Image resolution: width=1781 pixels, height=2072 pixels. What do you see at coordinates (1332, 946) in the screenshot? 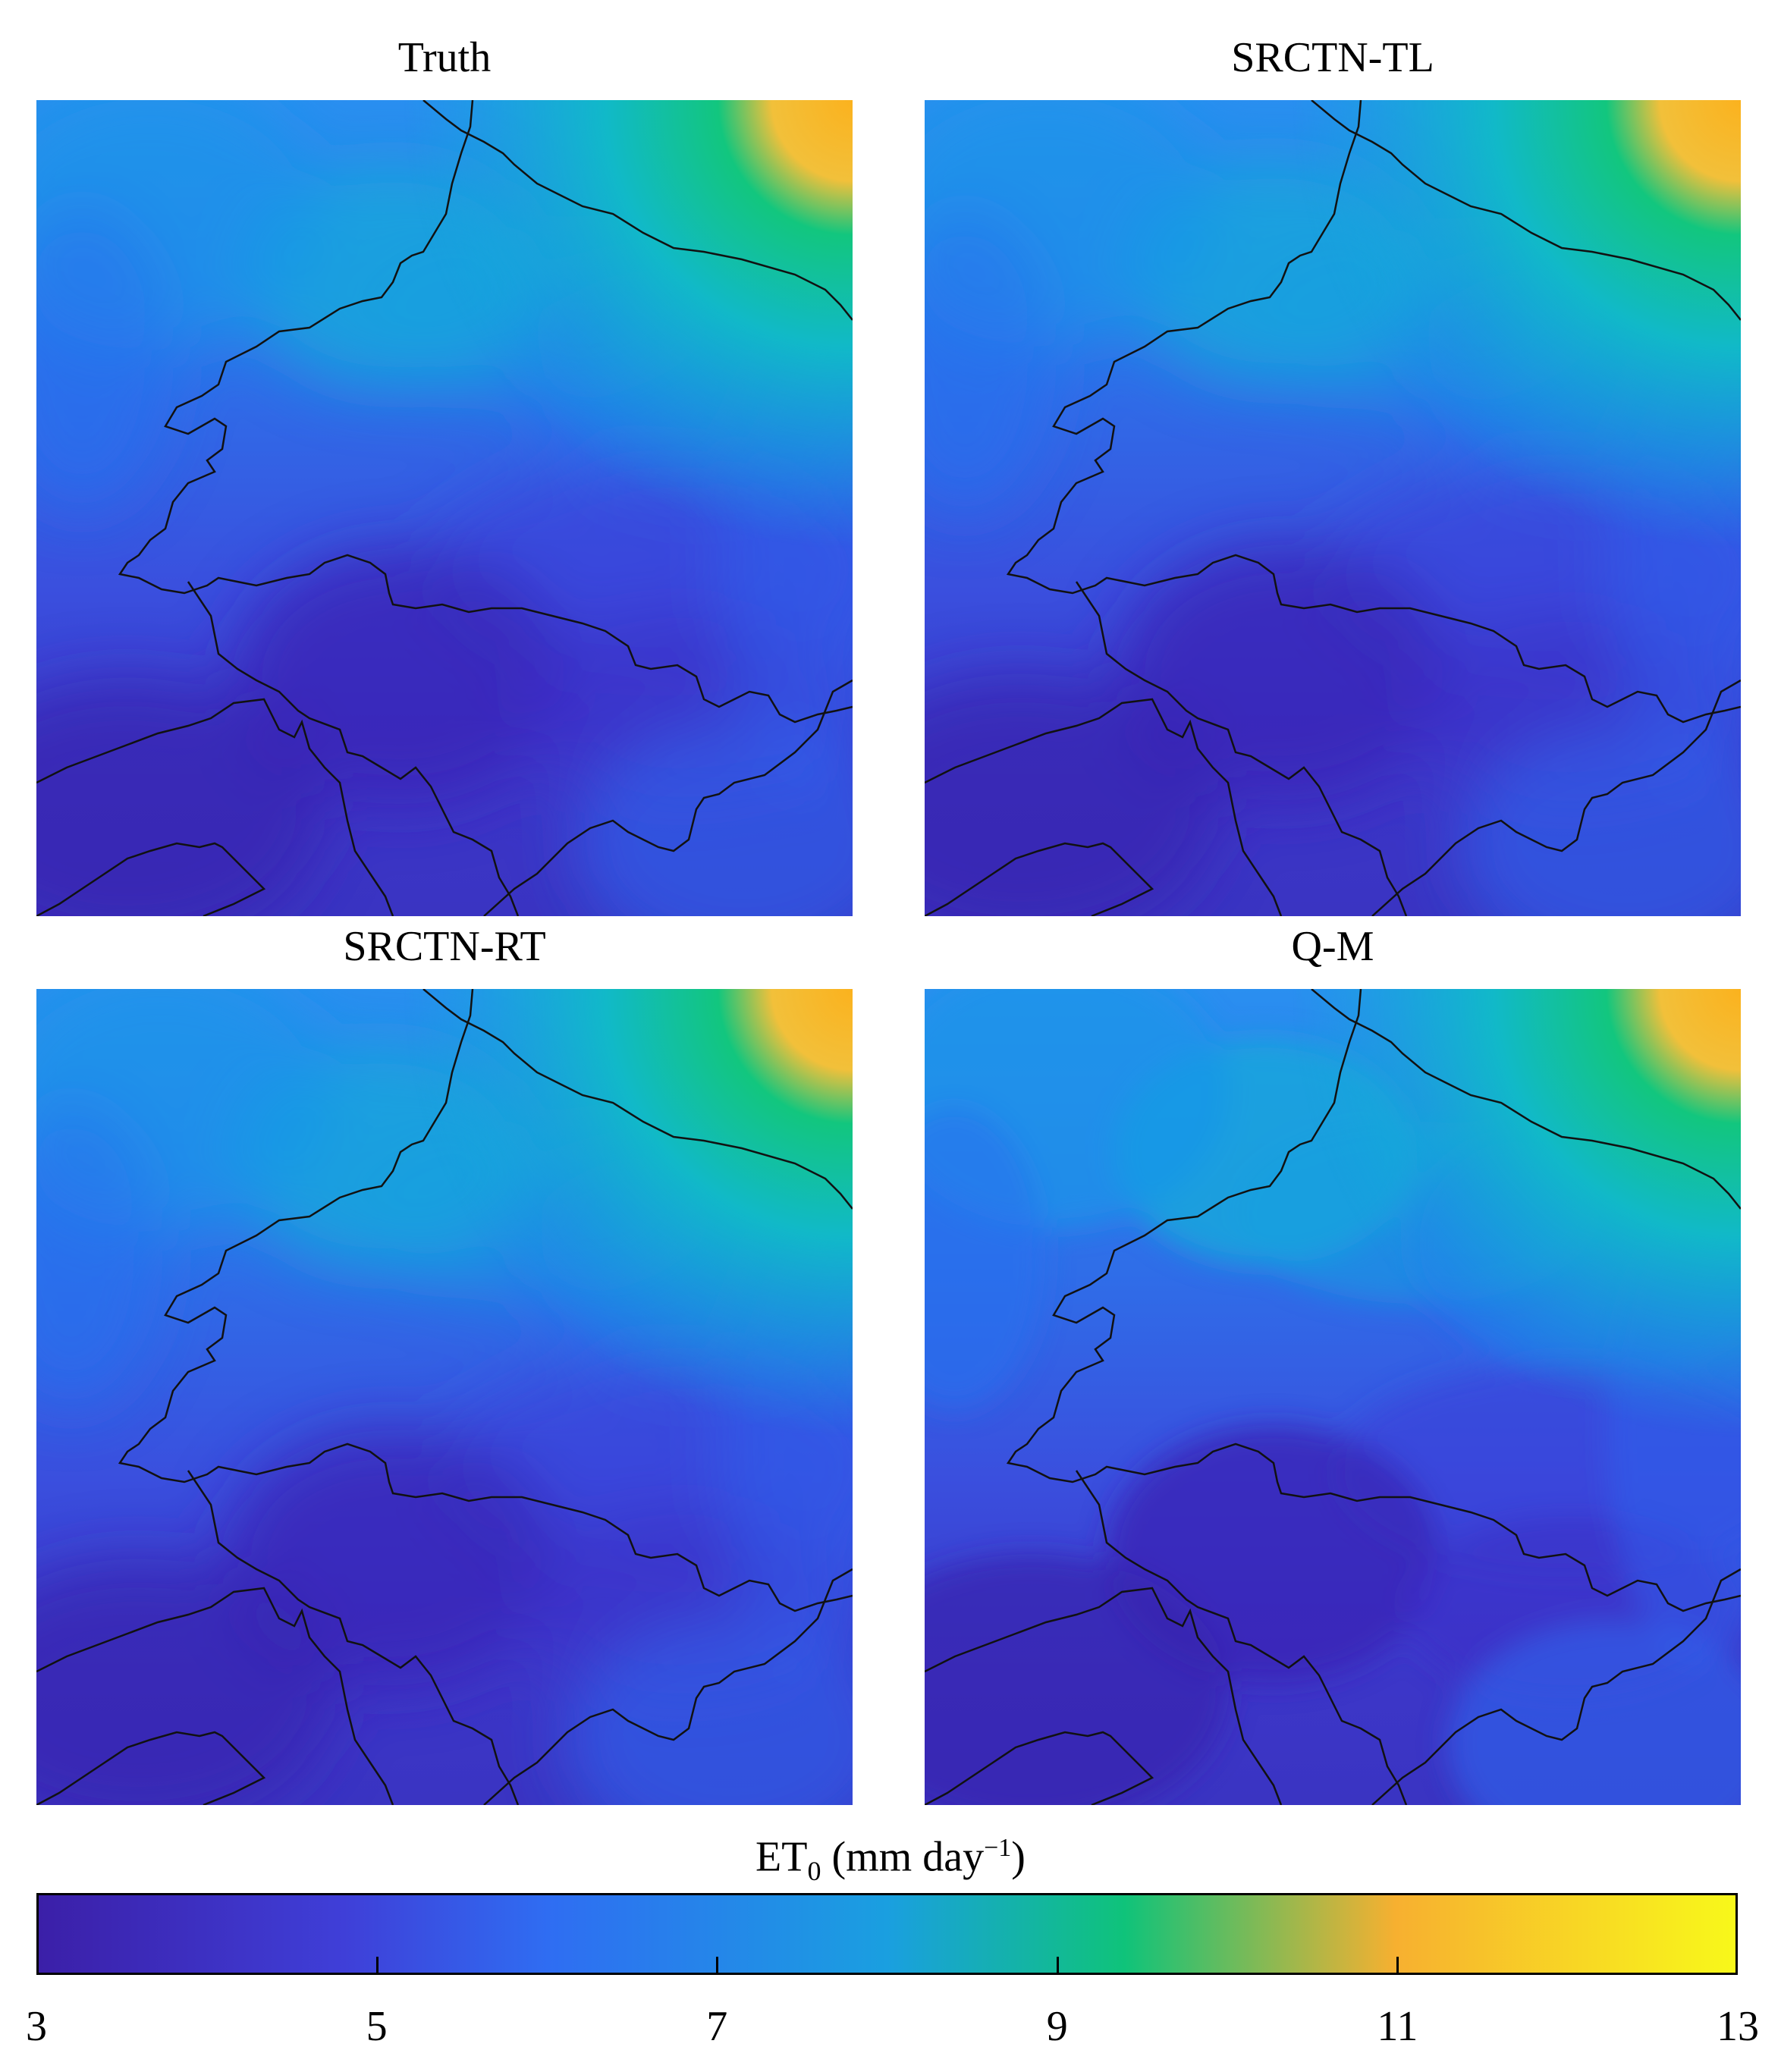
I see `panel-title-q-m: Q-M` at bounding box center [1332, 946].